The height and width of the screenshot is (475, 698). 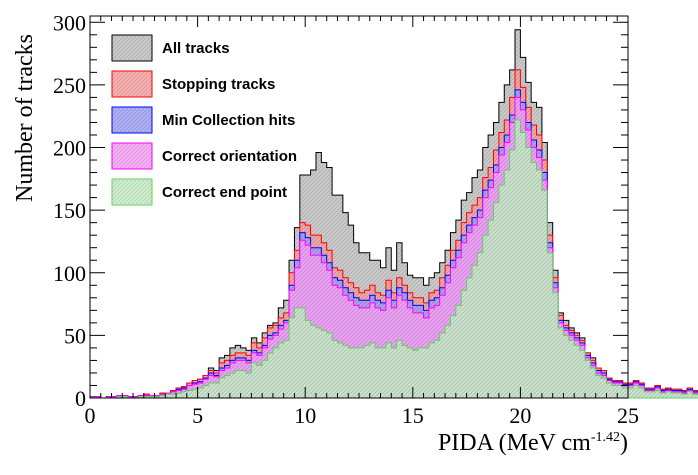 I want to click on legend-item: All tracks, so click(x=170, y=48).